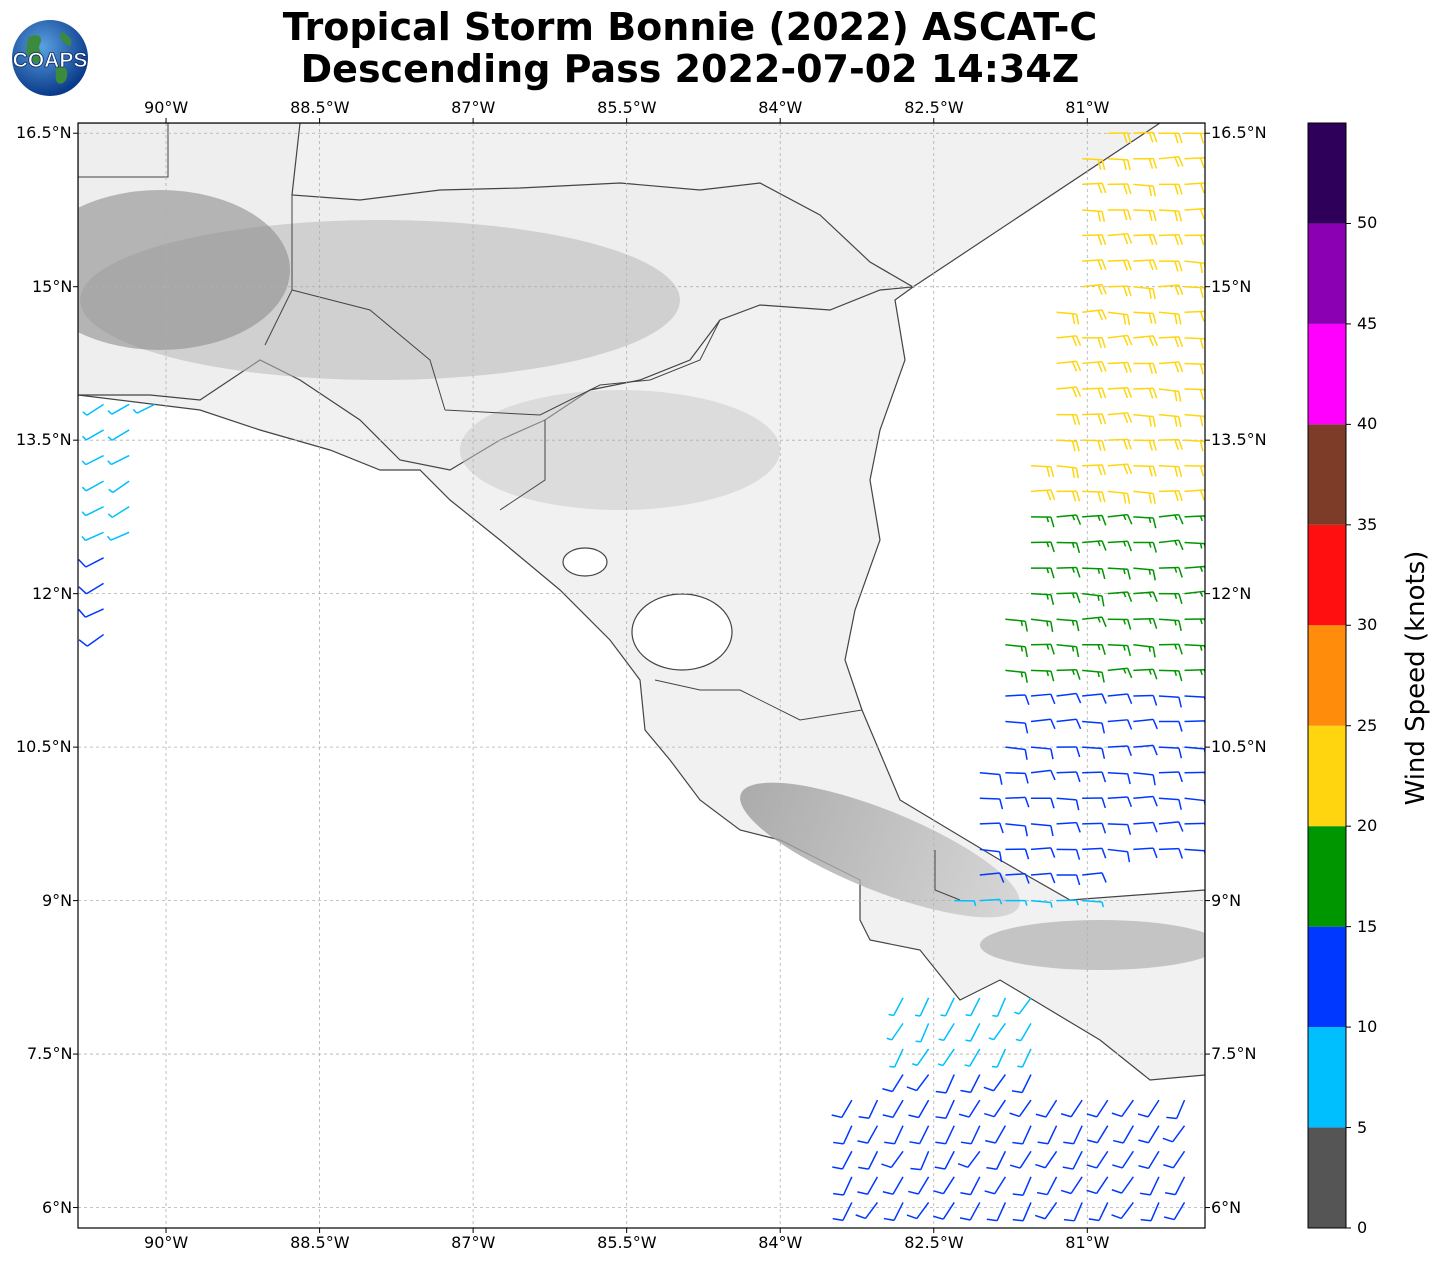 This screenshot has width=1445, height=1264. I want to click on lat-label-right: 9°N, so click(1226, 900).